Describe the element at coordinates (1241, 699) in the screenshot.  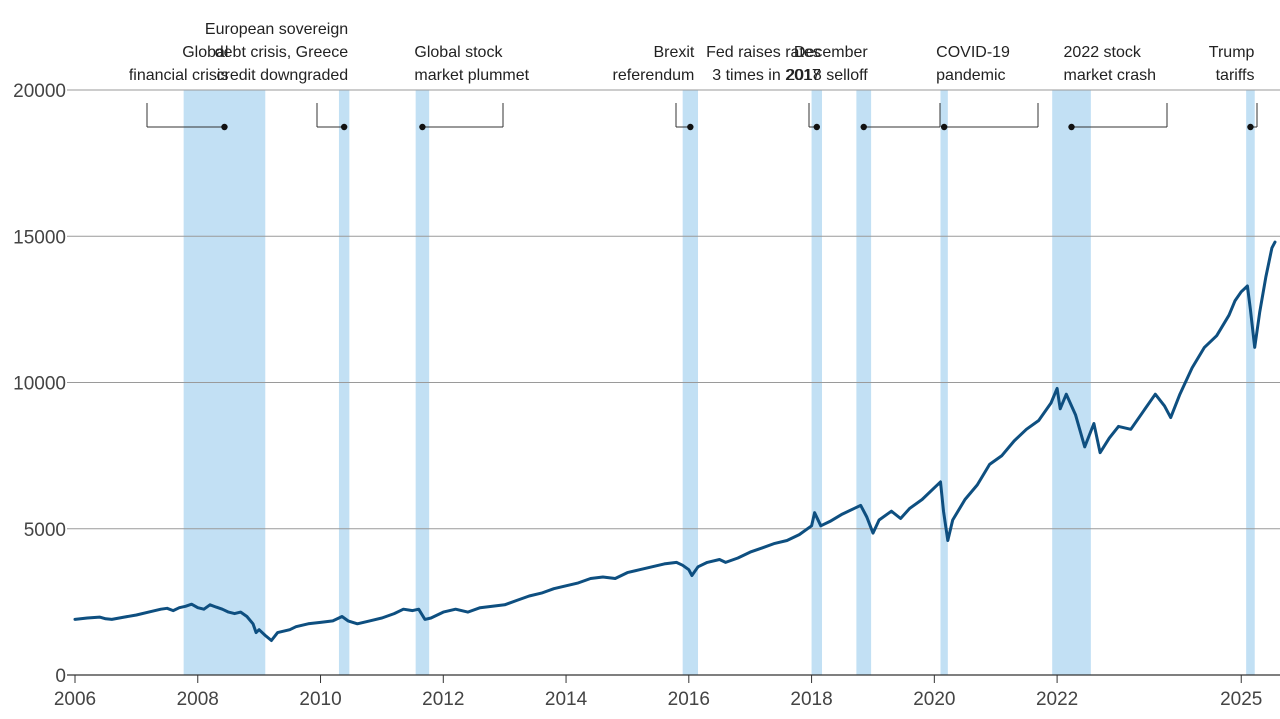
I see `x-tick-label-9: 2025` at that location.